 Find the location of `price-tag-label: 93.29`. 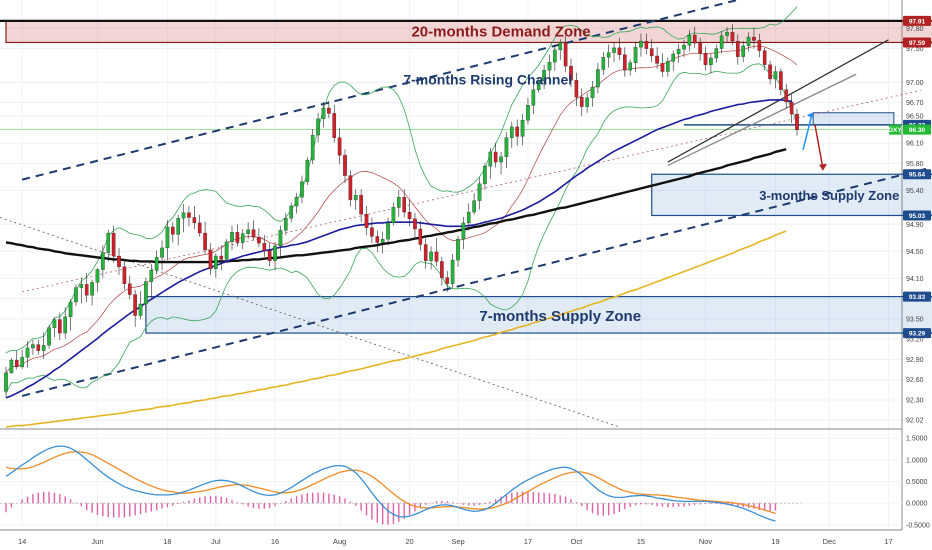

price-tag-label: 93.29 is located at coordinates (917, 334).